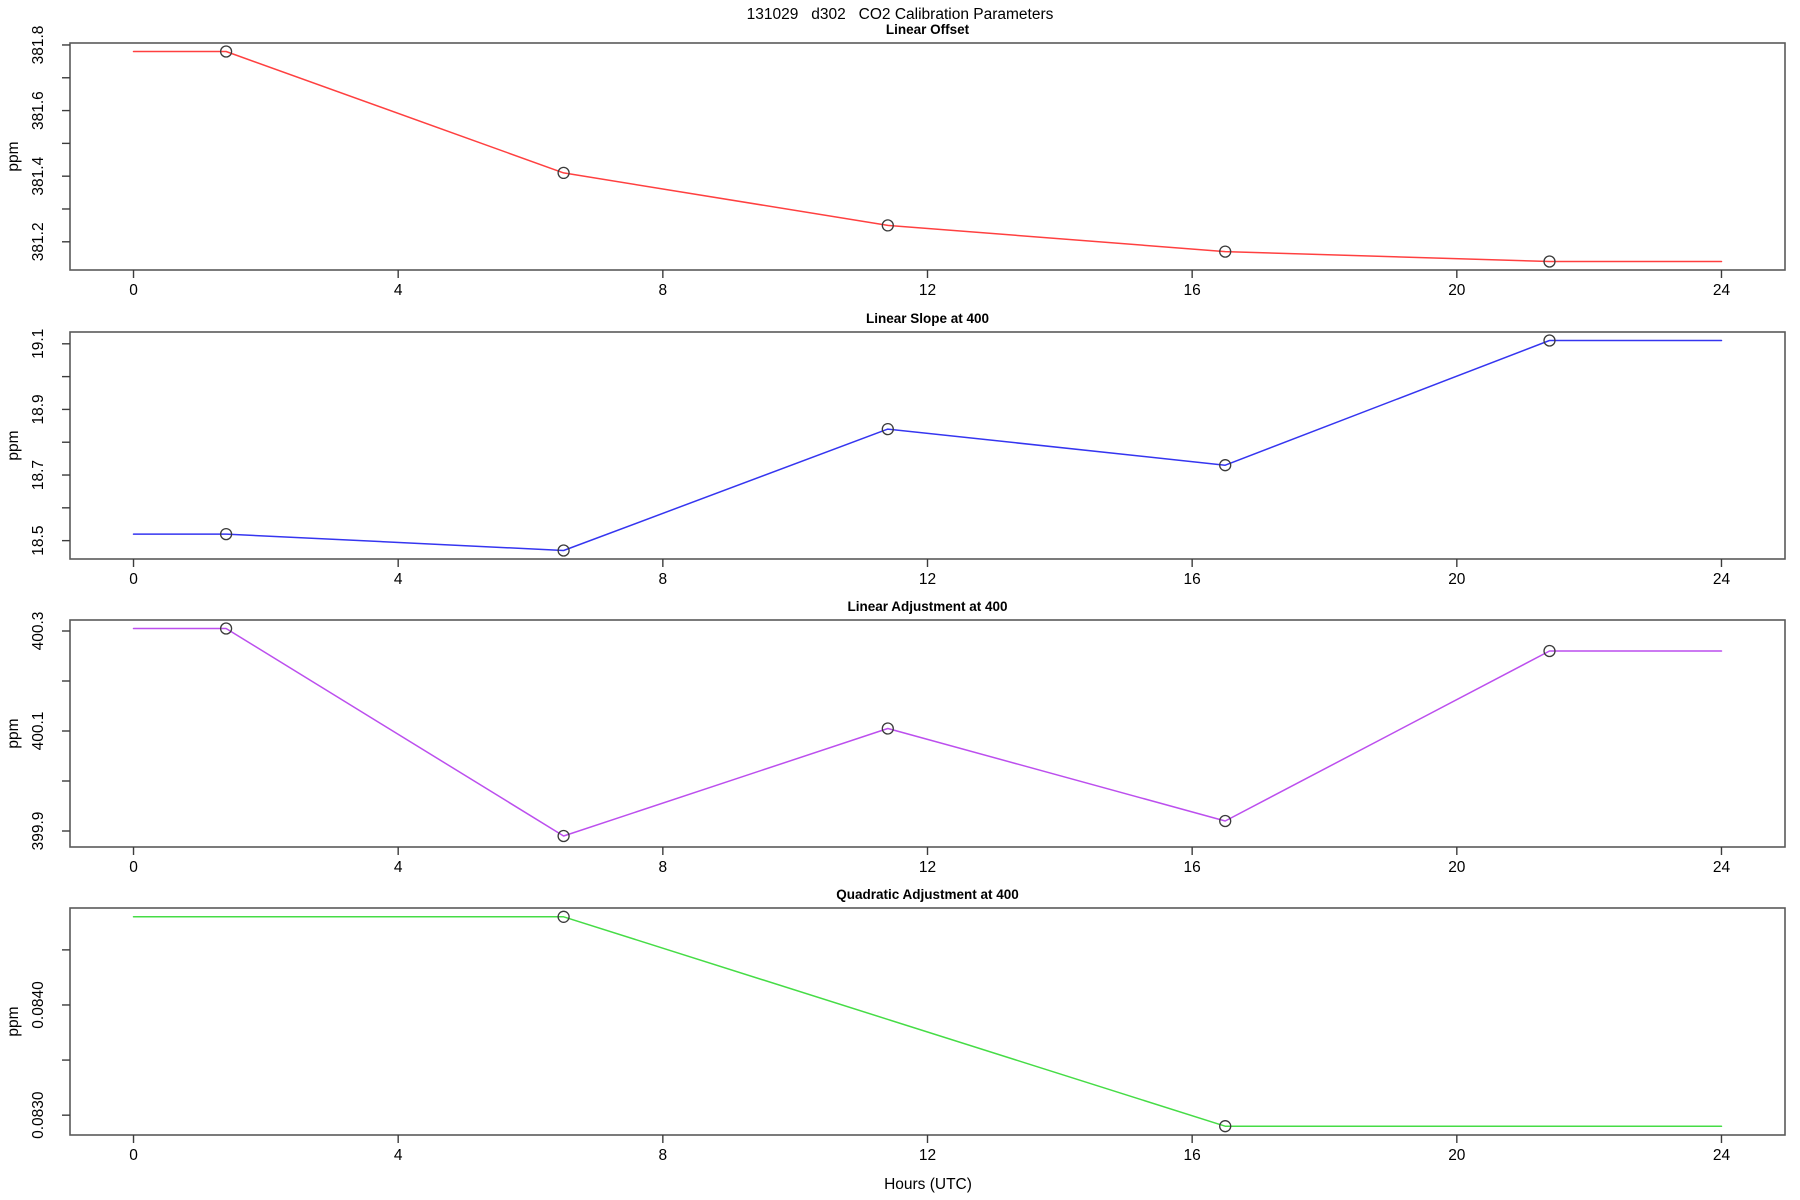 This screenshot has width=1800, height=1200. I want to click on y-tick-label: 19.1, so click(38, 344).